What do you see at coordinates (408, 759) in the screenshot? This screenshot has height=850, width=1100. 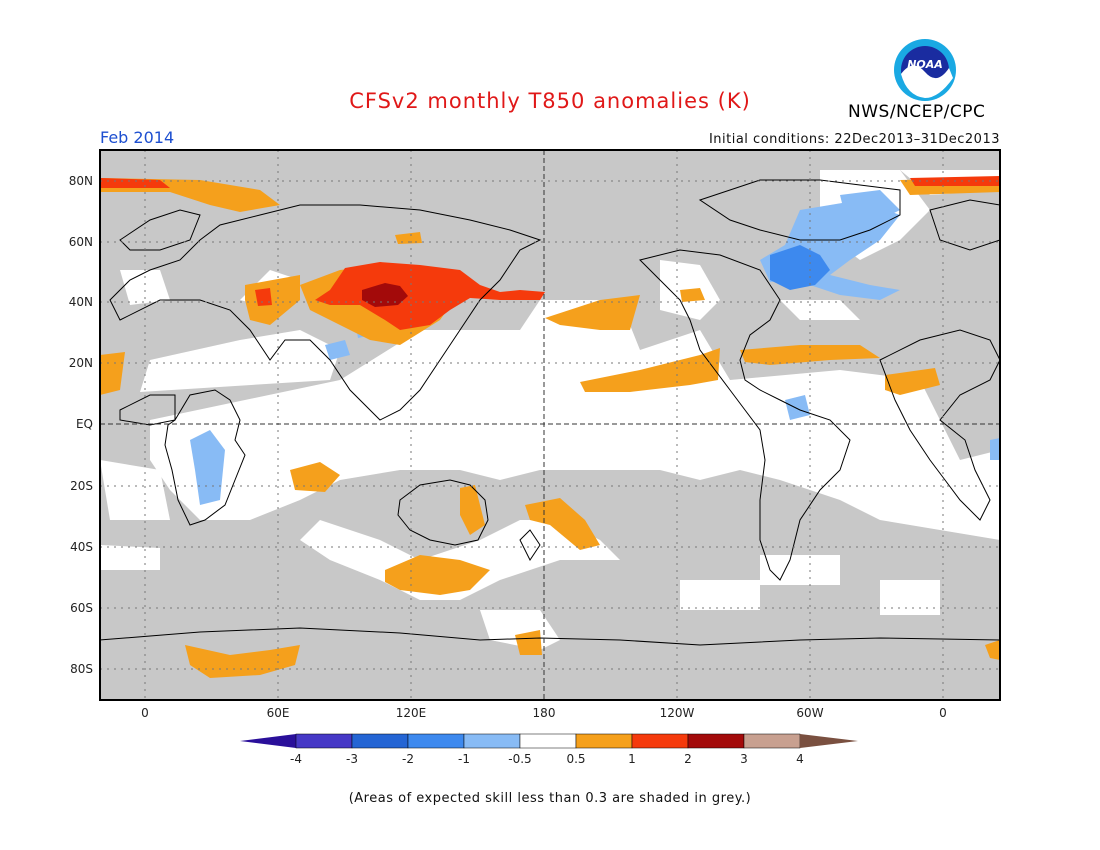 I see `colorbar-label: -2` at bounding box center [408, 759].